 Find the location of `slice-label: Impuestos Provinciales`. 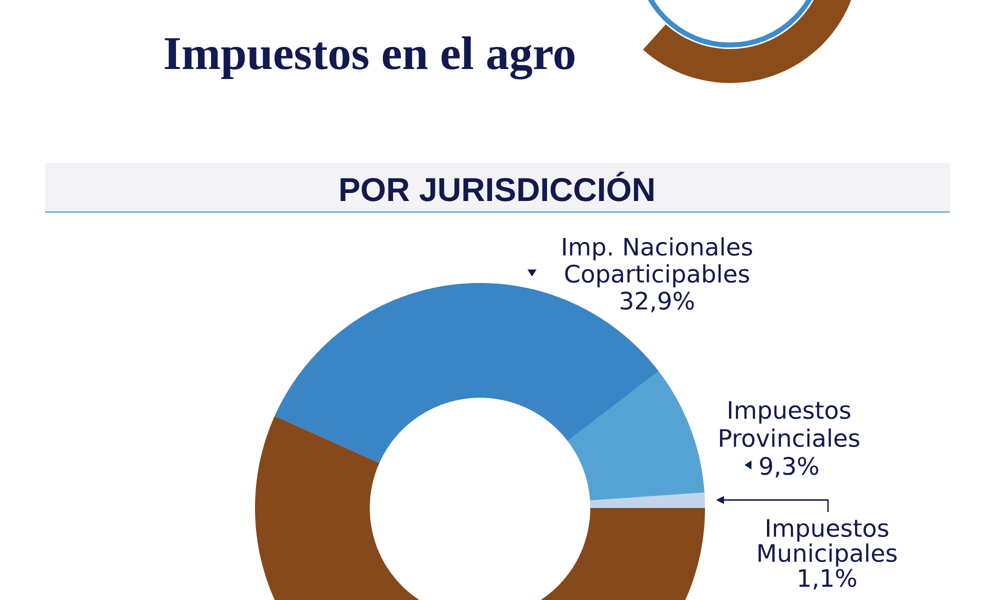

slice-label: Impuestos Provinciales is located at coordinates (790, 424).